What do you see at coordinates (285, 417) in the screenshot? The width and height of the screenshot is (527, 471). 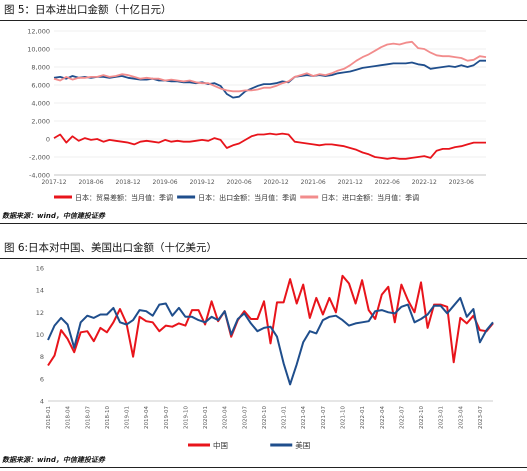 I see `x-tick-label: 2021-01` at bounding box center [285, 417].